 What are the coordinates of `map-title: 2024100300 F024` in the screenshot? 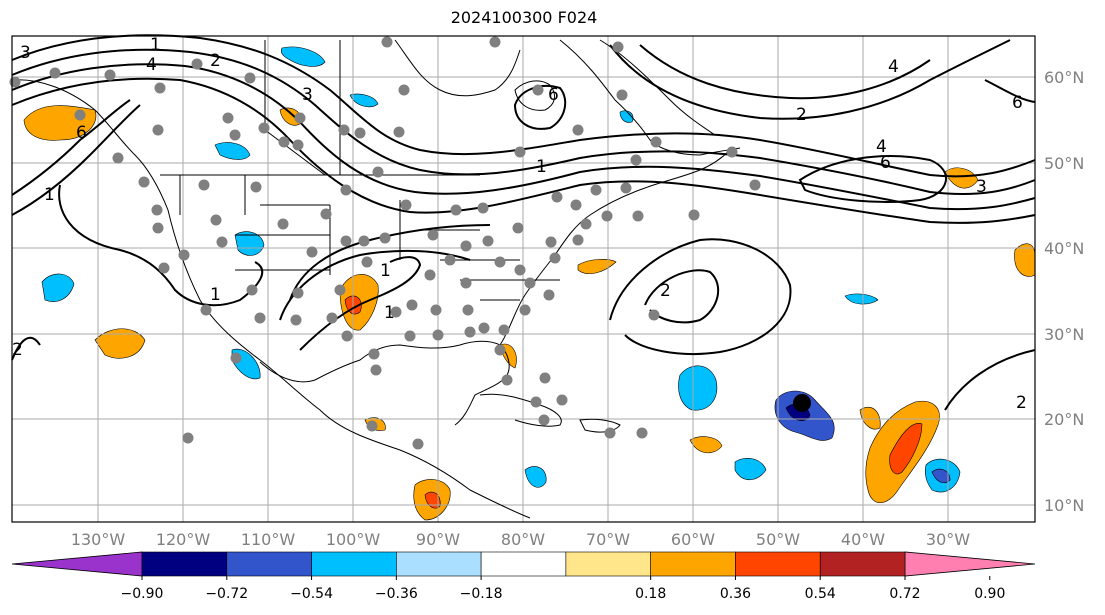 It's located at (524, 17).